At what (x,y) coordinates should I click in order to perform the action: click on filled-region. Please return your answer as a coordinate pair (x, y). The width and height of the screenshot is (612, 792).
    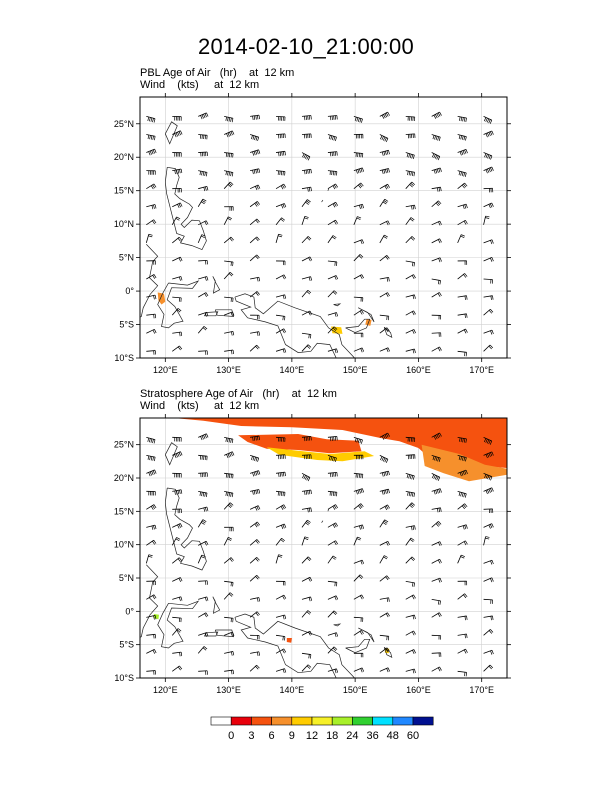
    Looking at the image, I should click on (161, 298).